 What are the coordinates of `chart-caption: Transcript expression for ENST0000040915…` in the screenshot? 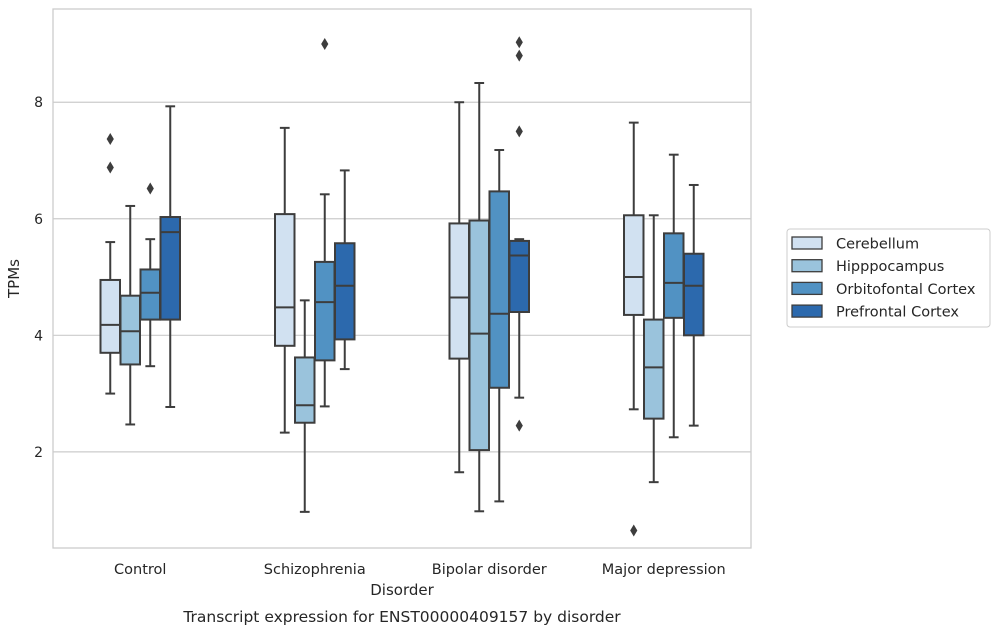 It's located at (401, 617).